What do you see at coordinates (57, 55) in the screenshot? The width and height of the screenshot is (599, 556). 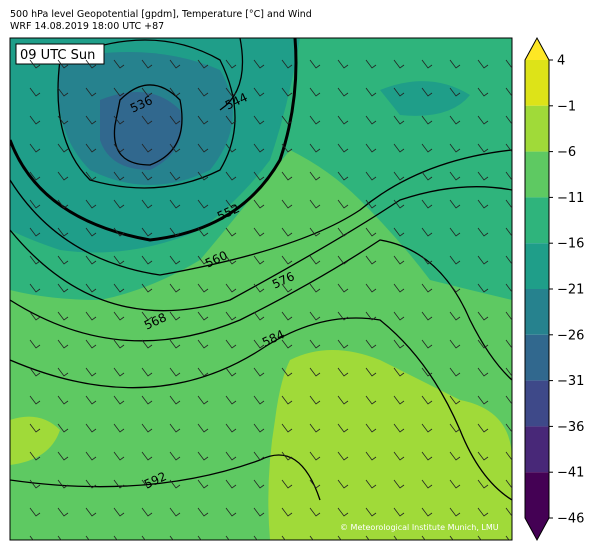 I see `time-label: 09 UTC Sun` at bounding box center [57, 55].